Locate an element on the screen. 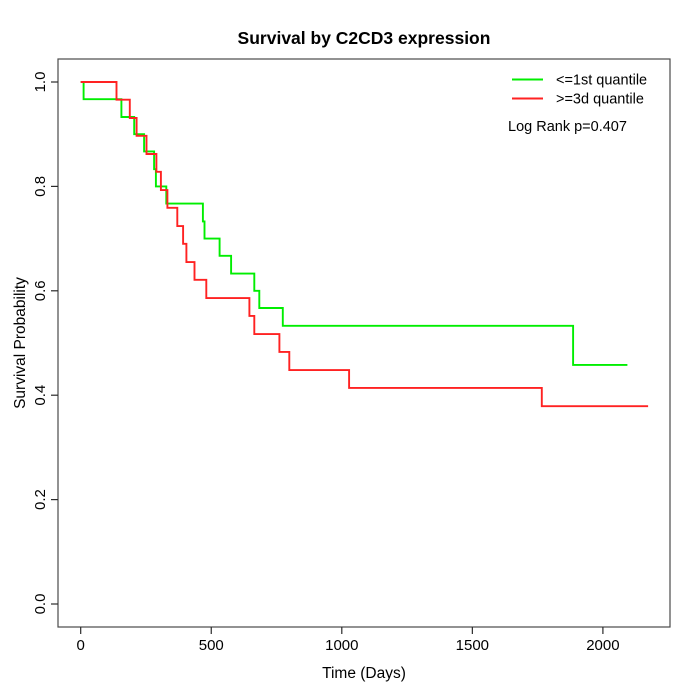 This screenshot has height=700, width=700. x-tick-label: 2000 is located at coordinates (602, 645).